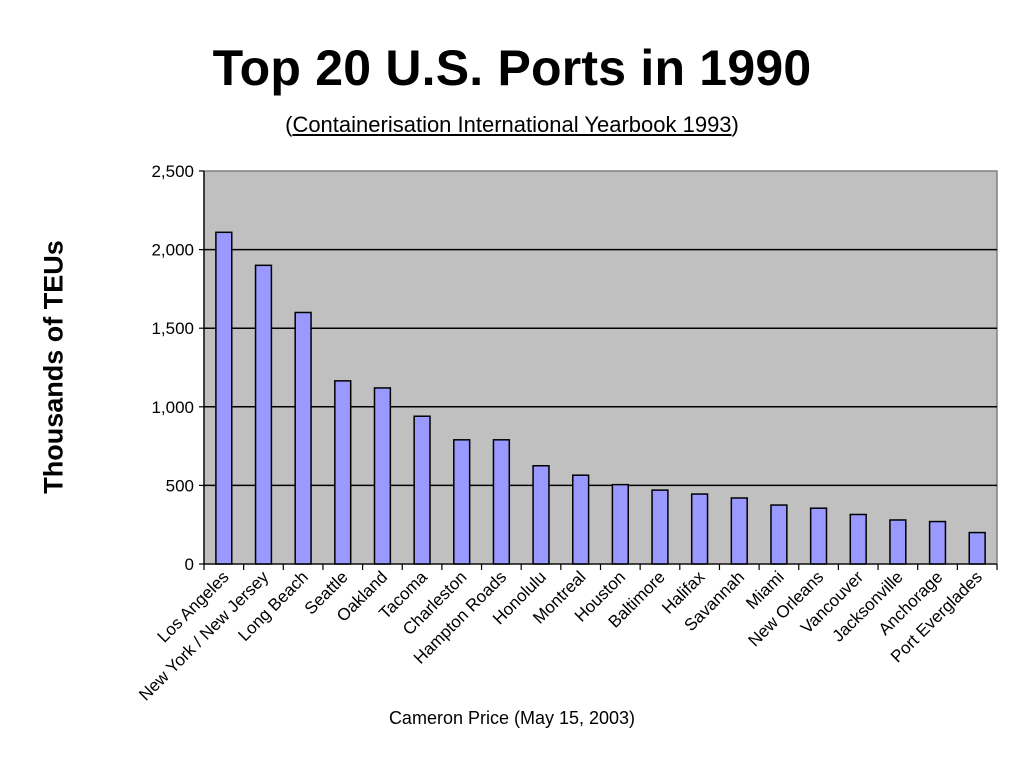  What do you see at coordinates (512, 718) in the screenshot?
I see `credit-footer: Cameron Price (May 15, 2003)` at bounding box center [512, 718].